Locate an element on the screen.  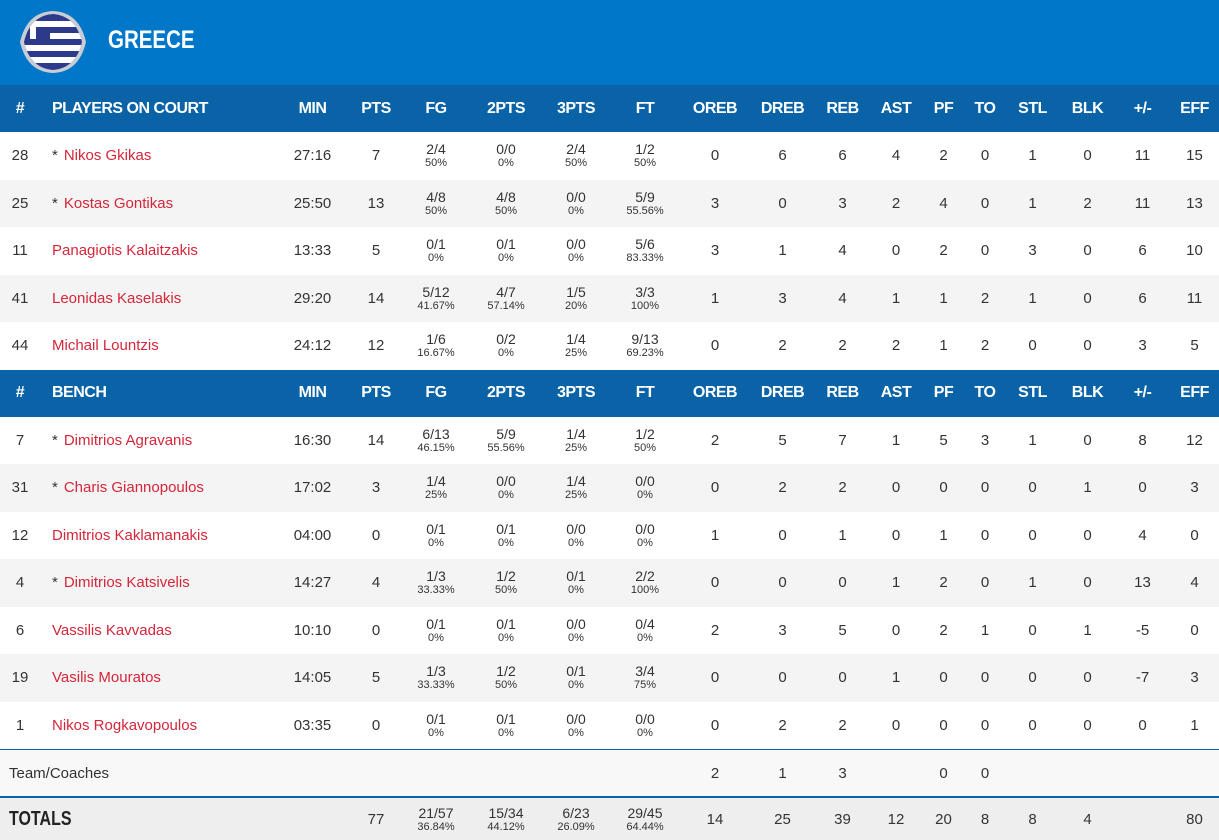
team-pf-cell: 0 is located at coordinates (943, 773).